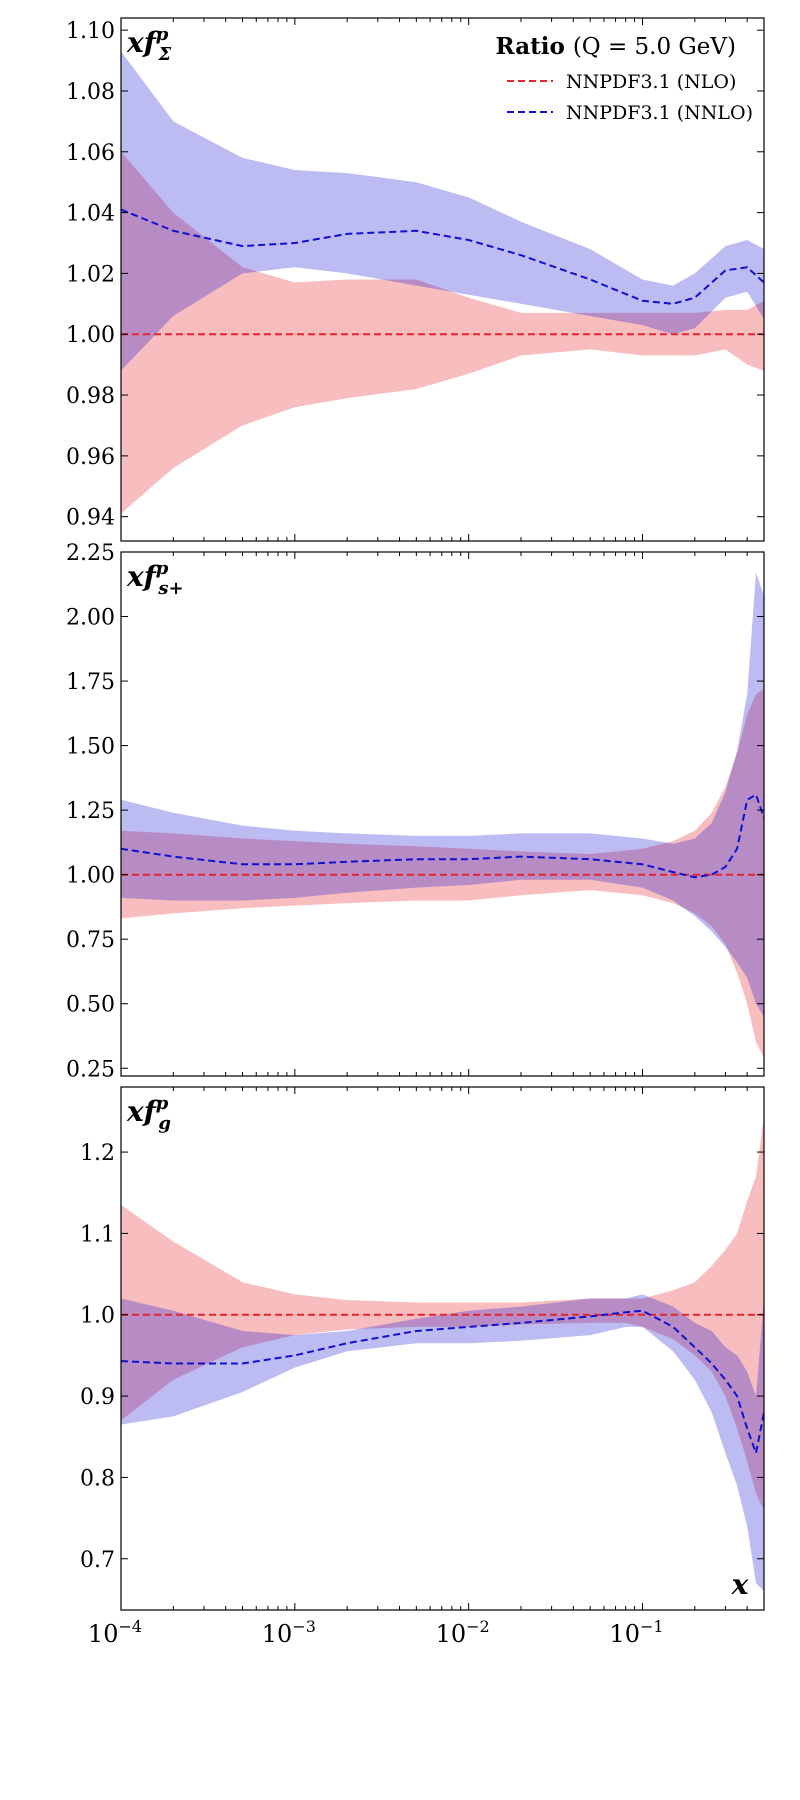 This screenshot has height=1800, width=800. What do you see at coordinates (659, 113) in the screenshot?
I see `legend-entry: NNPDF3.1 (NNLO)` at bounding box center [659, 113].